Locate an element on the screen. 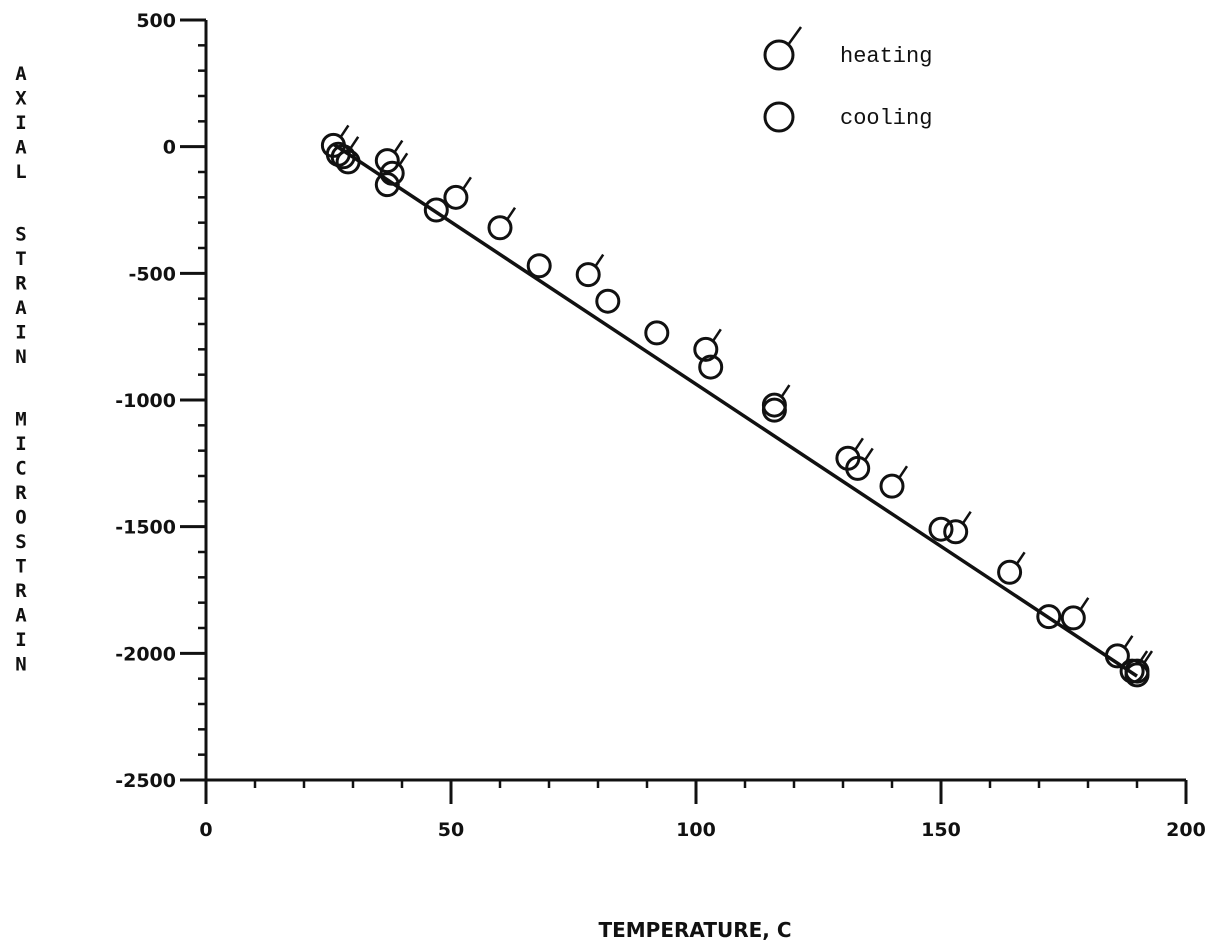  y-title-letter: X is located at coordinates (21, 99).